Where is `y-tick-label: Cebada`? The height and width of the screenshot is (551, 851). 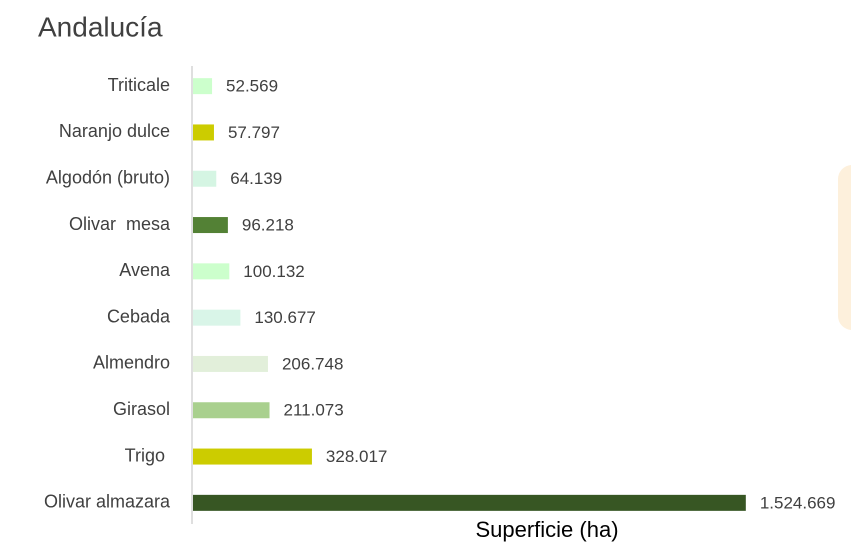
y-tick-label: Cebada is located at coordinates (139, 316).